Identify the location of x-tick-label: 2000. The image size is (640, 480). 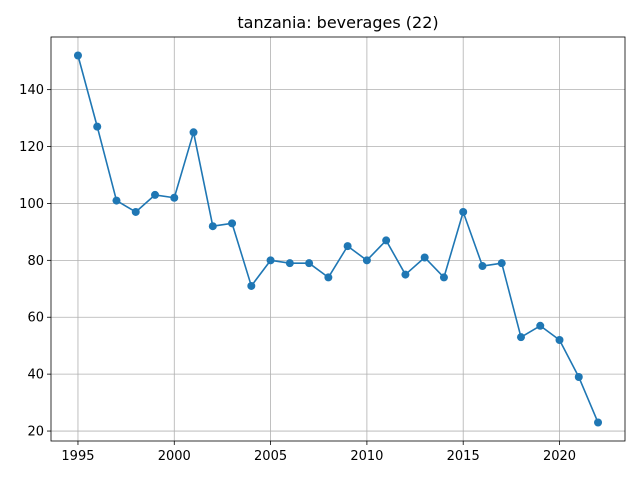
(174, 456).